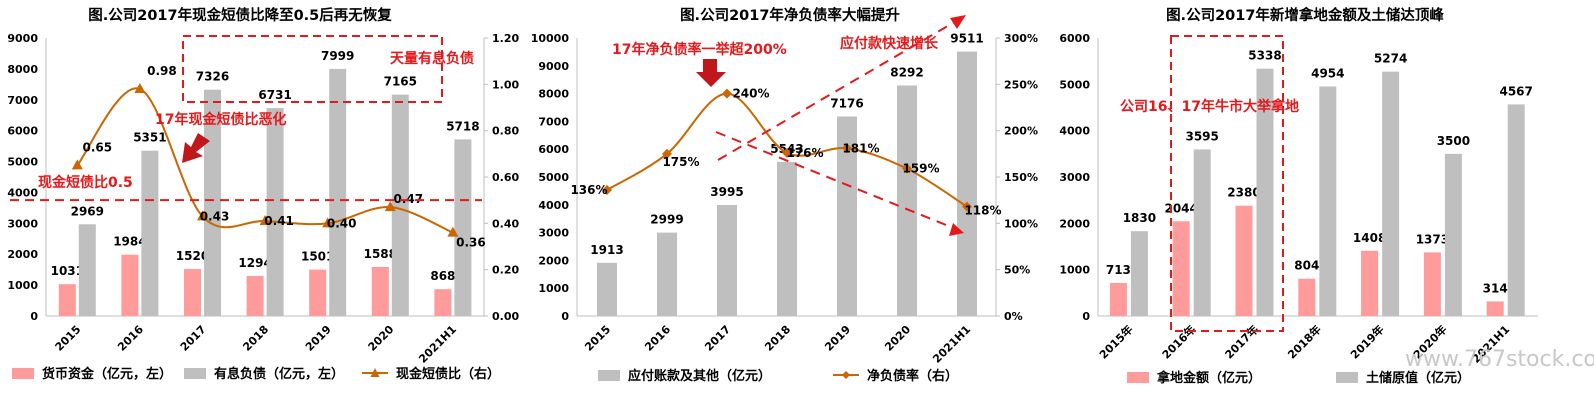  What do you see at coordinates (1499, 359) in the screenshot?
I see `watermark: www.767stock.com` at bounding box center [1499, 359].